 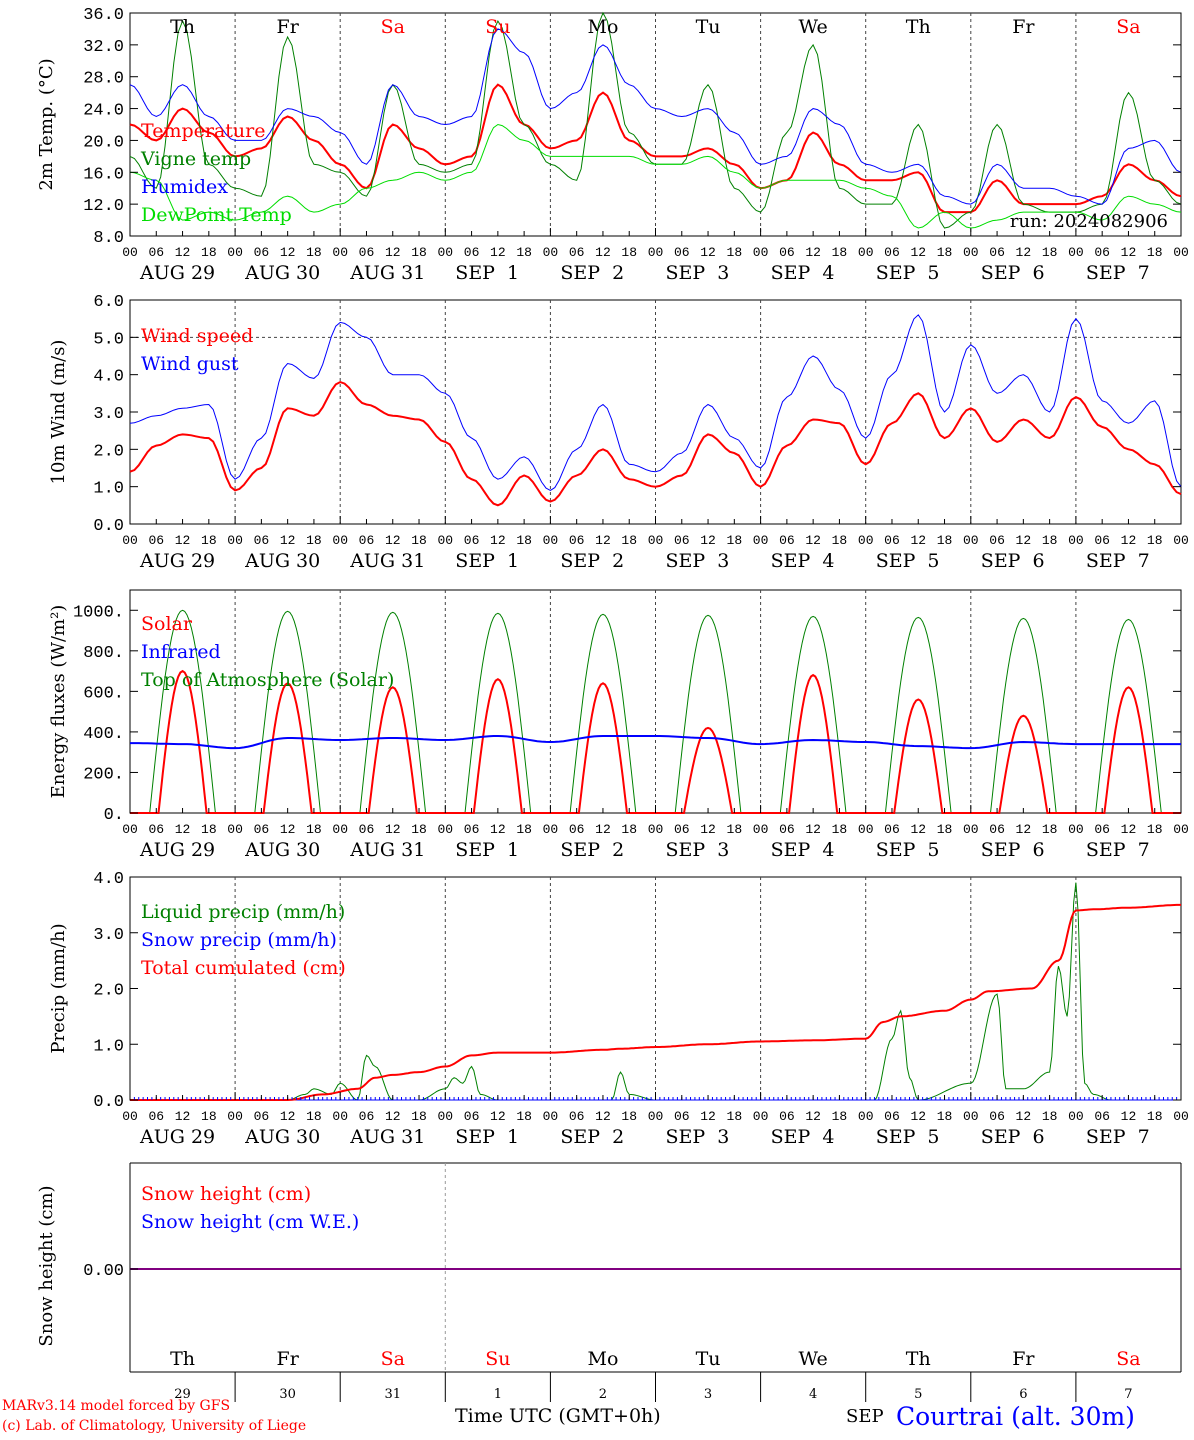 I want to click on weekday-label: Su, so click(x=497, y=27).